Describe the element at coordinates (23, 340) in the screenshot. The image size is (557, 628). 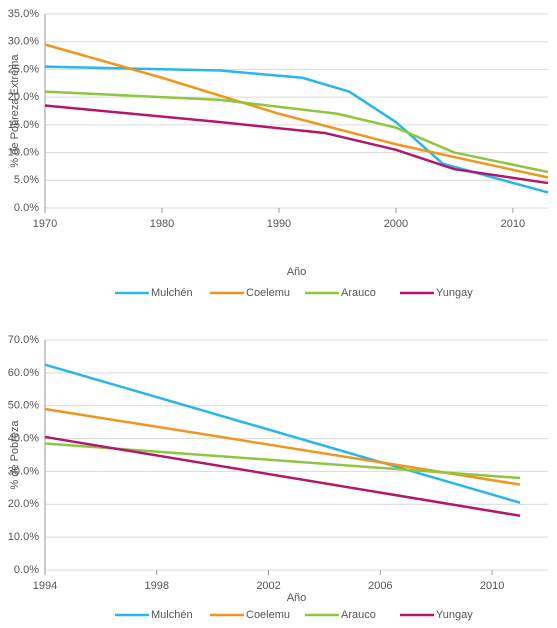
I see `y-tick-label: 70.0%` at that location.